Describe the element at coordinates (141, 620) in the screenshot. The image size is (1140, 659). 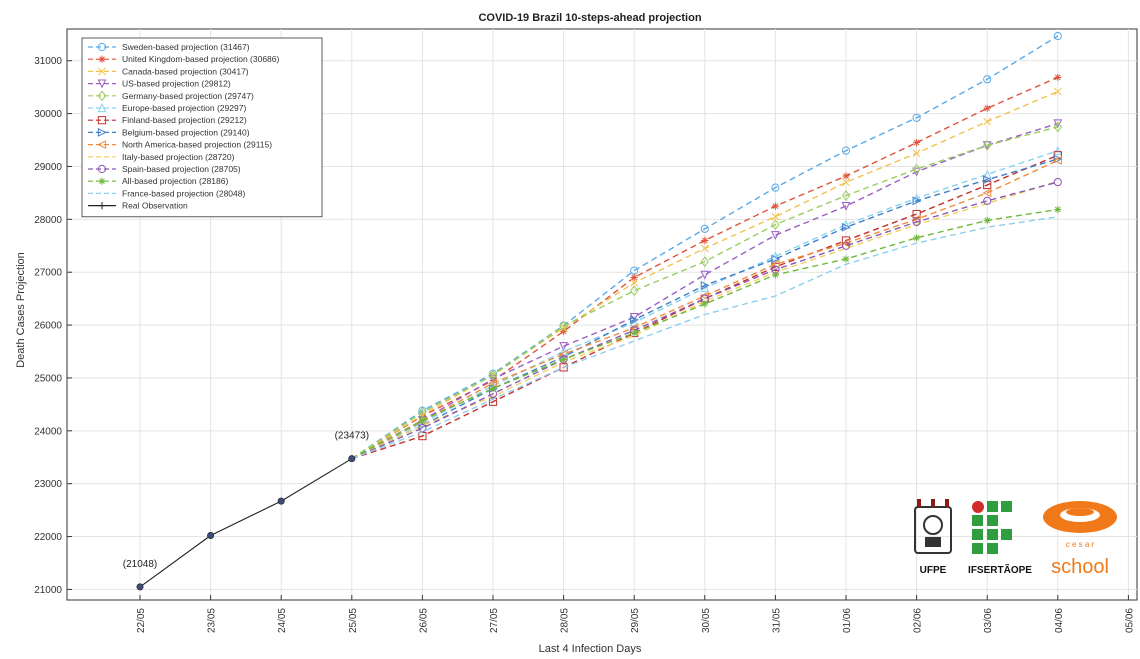
I see `x-tick-label: 22/05` at that location.